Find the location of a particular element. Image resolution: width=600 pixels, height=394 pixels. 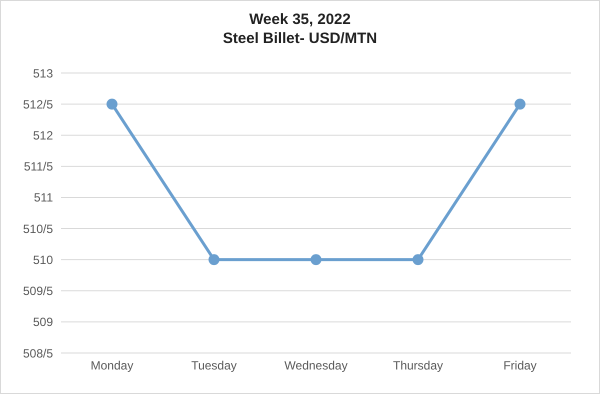

x-tick-label: Thursday is located at coordinates (418, 365).